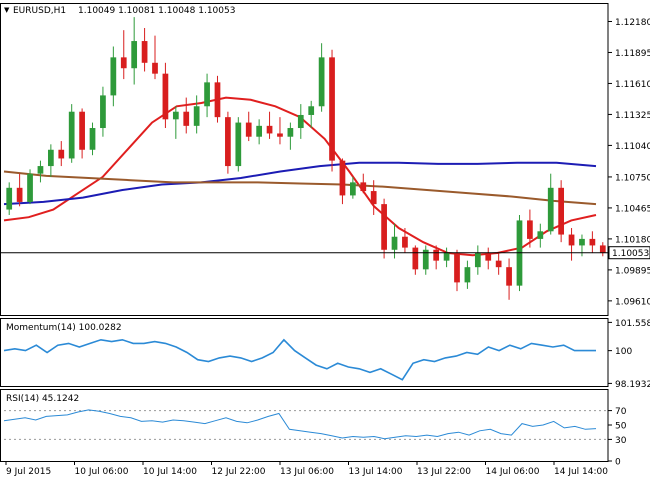  Describe the element at coordinates (376, 472) in the screenshot. I see `time-tick-label: 13 Jul 14:00` at that location.